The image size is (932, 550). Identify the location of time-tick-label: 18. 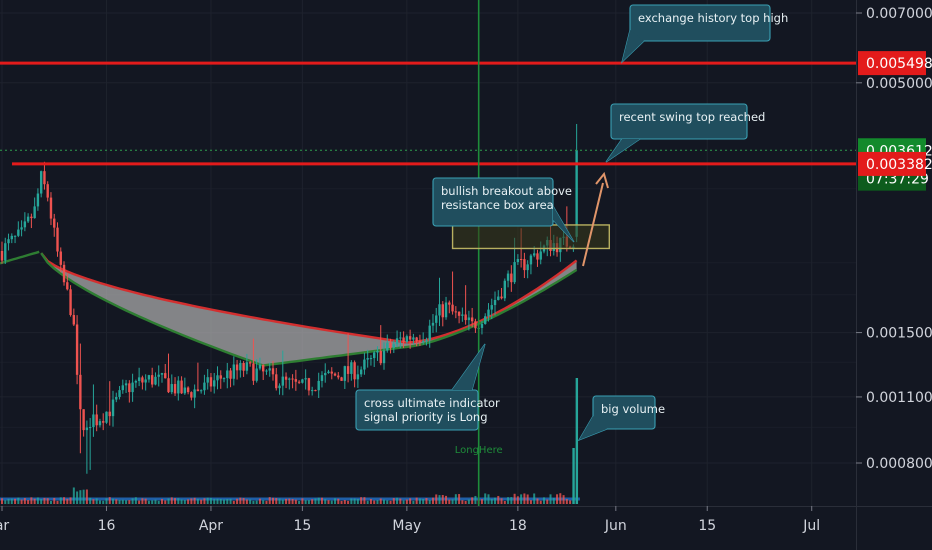
(518, 526).